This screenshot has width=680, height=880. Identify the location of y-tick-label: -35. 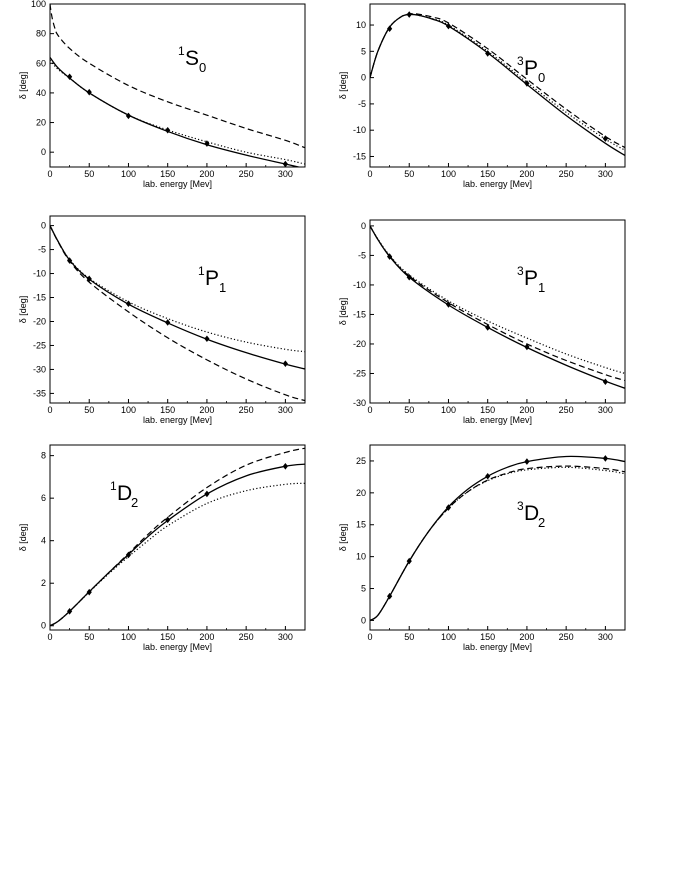
(39, 393).